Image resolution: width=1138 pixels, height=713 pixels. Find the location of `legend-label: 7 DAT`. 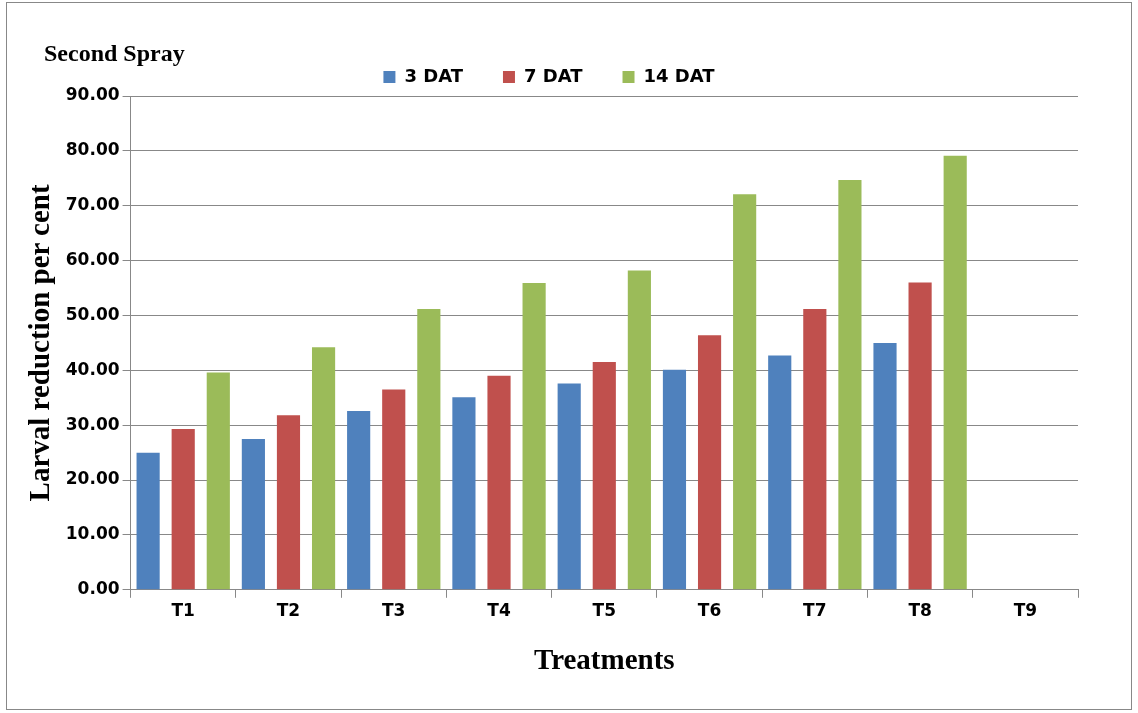

legend-label: 7 DAT is located at coordinates (553, 75).